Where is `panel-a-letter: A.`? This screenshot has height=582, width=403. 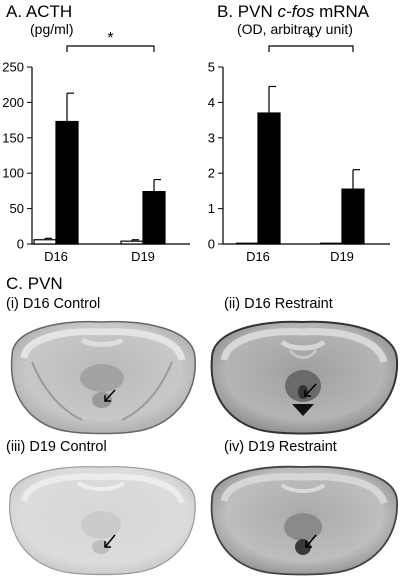
panel-a-letter: A. is located at coordinates (14, 11).